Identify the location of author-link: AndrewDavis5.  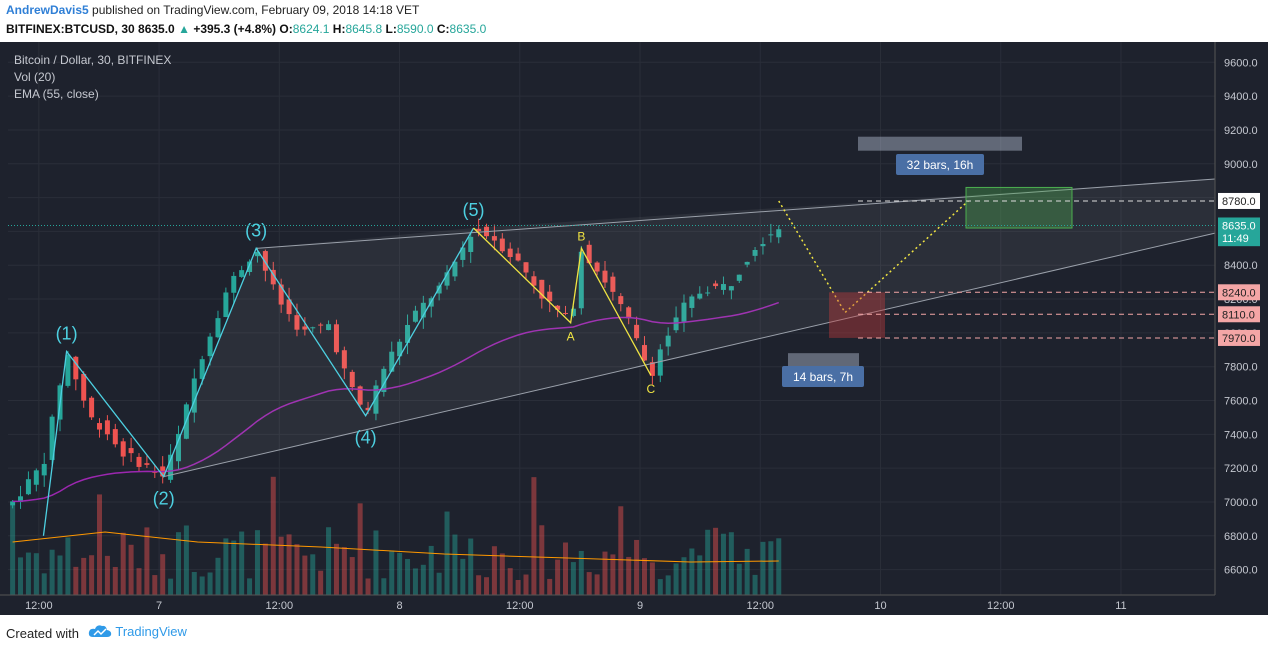
(47, 10).